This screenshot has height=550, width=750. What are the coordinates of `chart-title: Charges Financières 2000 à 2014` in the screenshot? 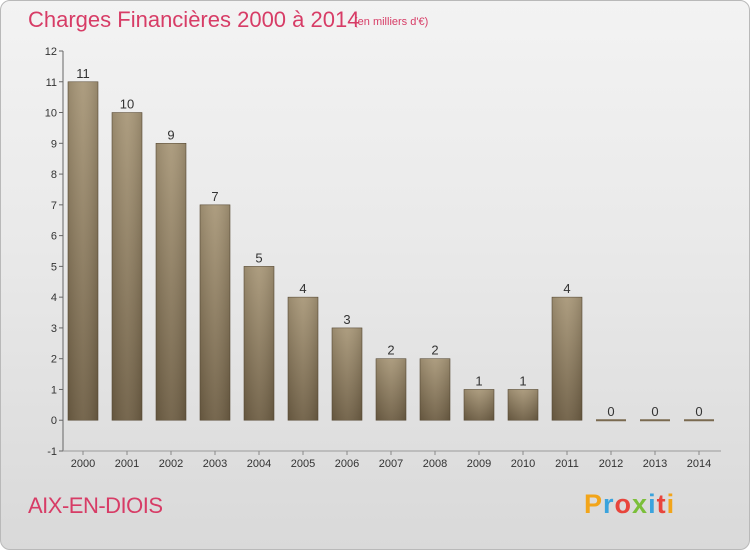 It's located at (194, 19).